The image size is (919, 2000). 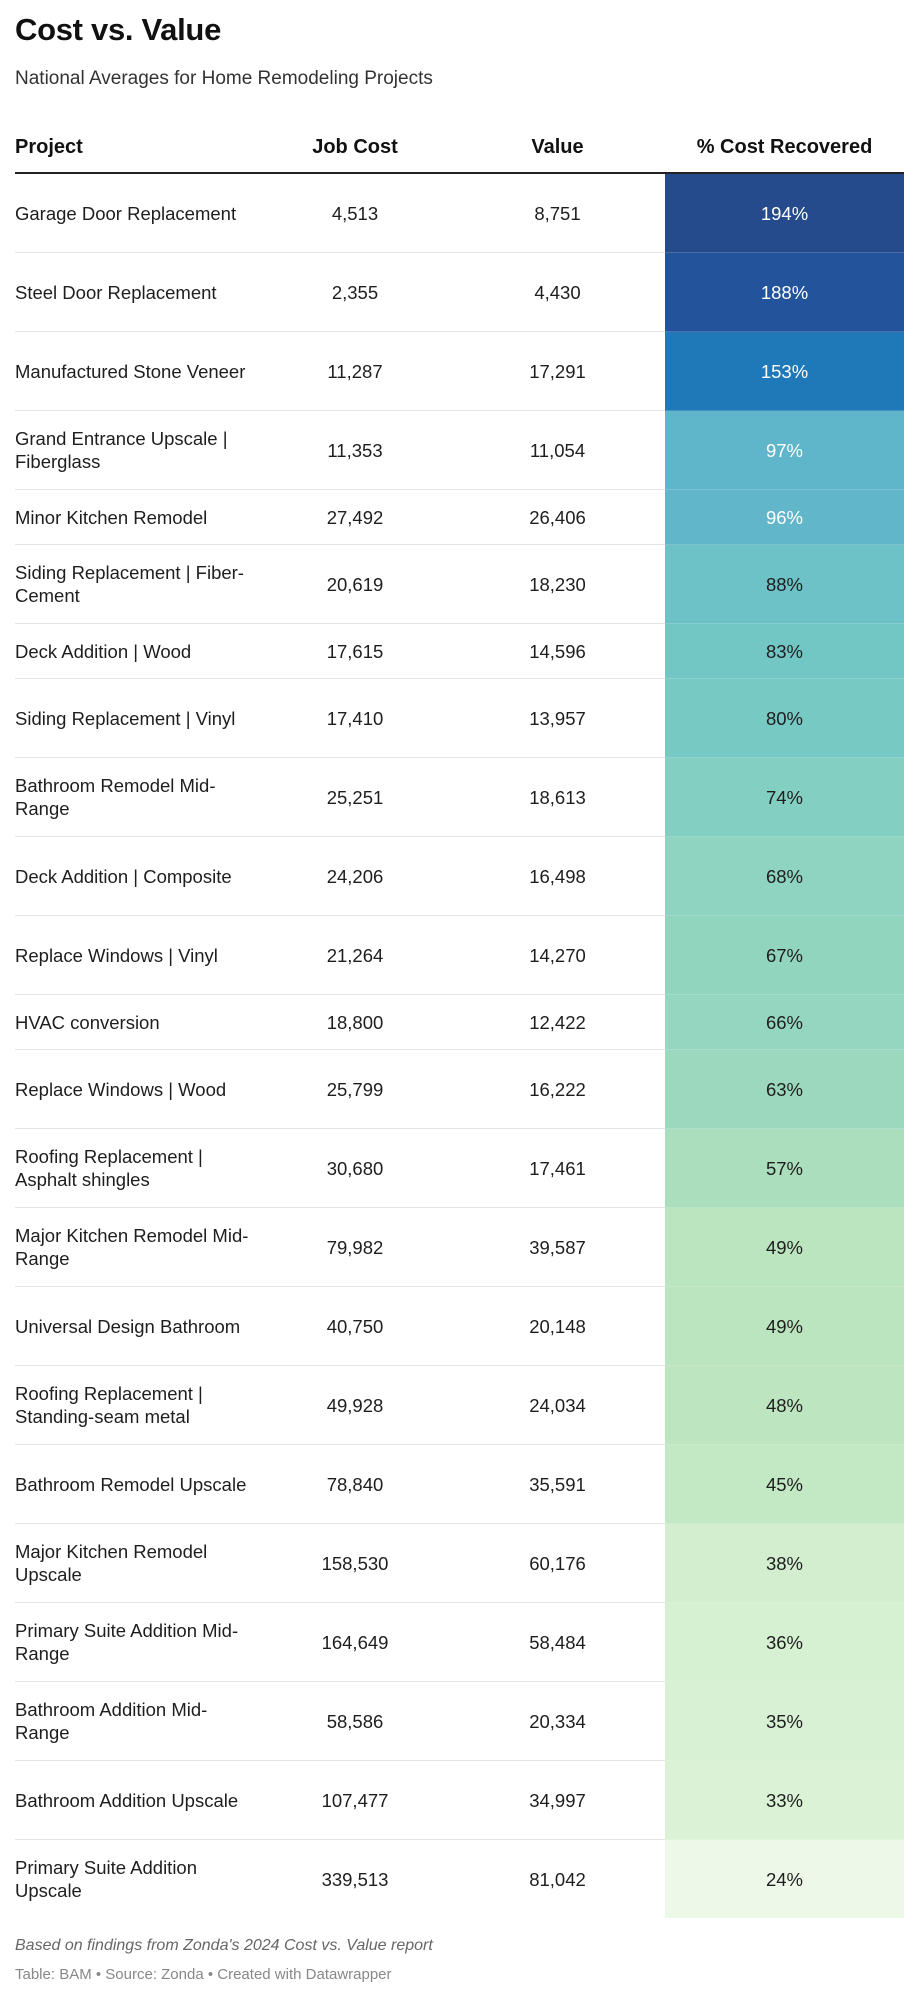 I want to click on cell-value: 24,034, so click(x=557, y=1405).